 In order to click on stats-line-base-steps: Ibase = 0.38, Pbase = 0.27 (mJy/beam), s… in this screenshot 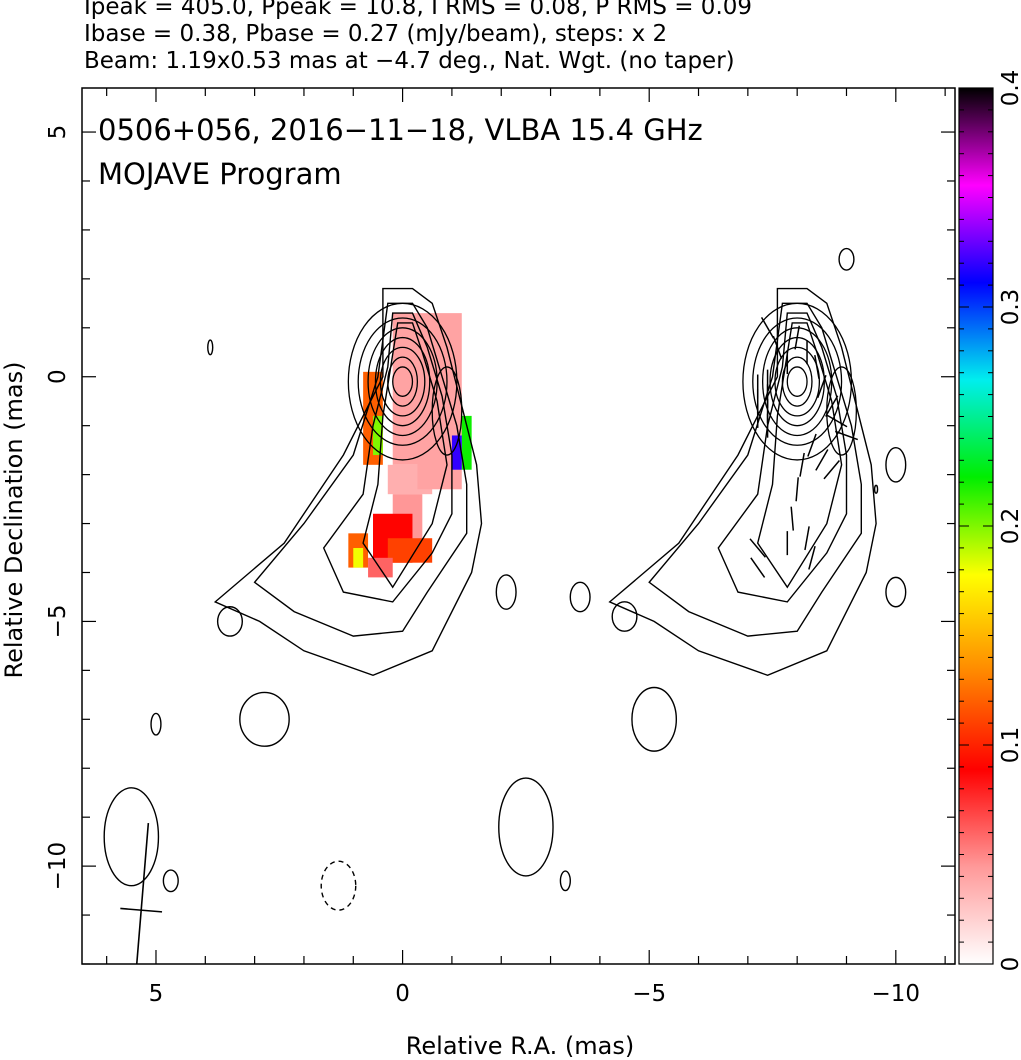, I will do `click(376, 34)`.